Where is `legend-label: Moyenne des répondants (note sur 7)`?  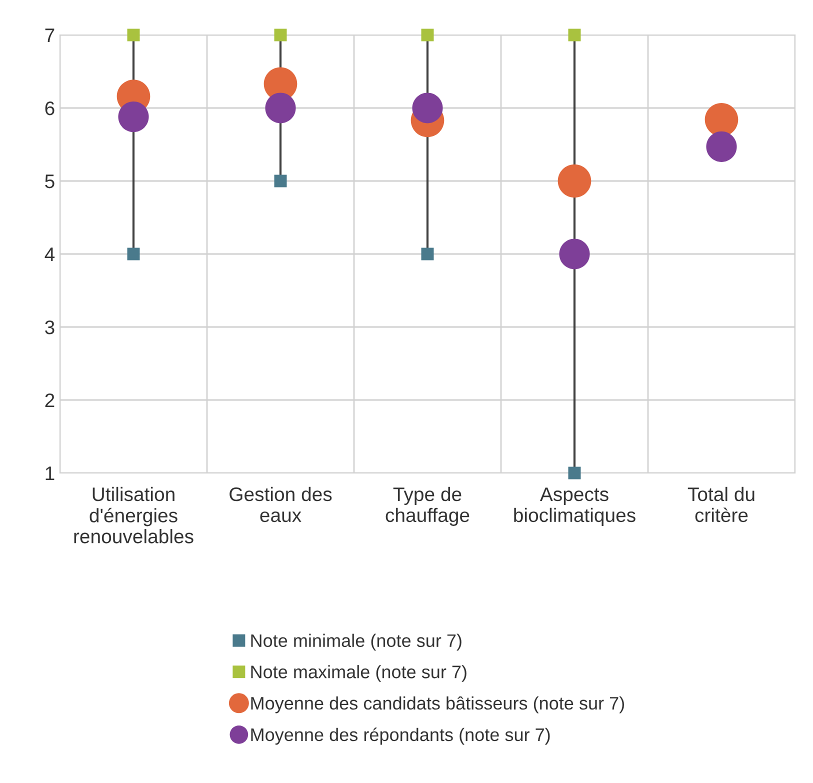
legend-label: Moyenne des répondants (note sur 7) is located at coordinates (400, 736).